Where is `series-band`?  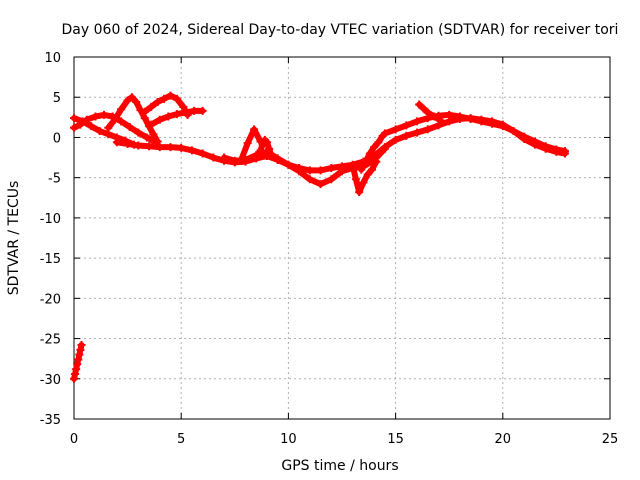
series-band is located at coordinates (304, 166).